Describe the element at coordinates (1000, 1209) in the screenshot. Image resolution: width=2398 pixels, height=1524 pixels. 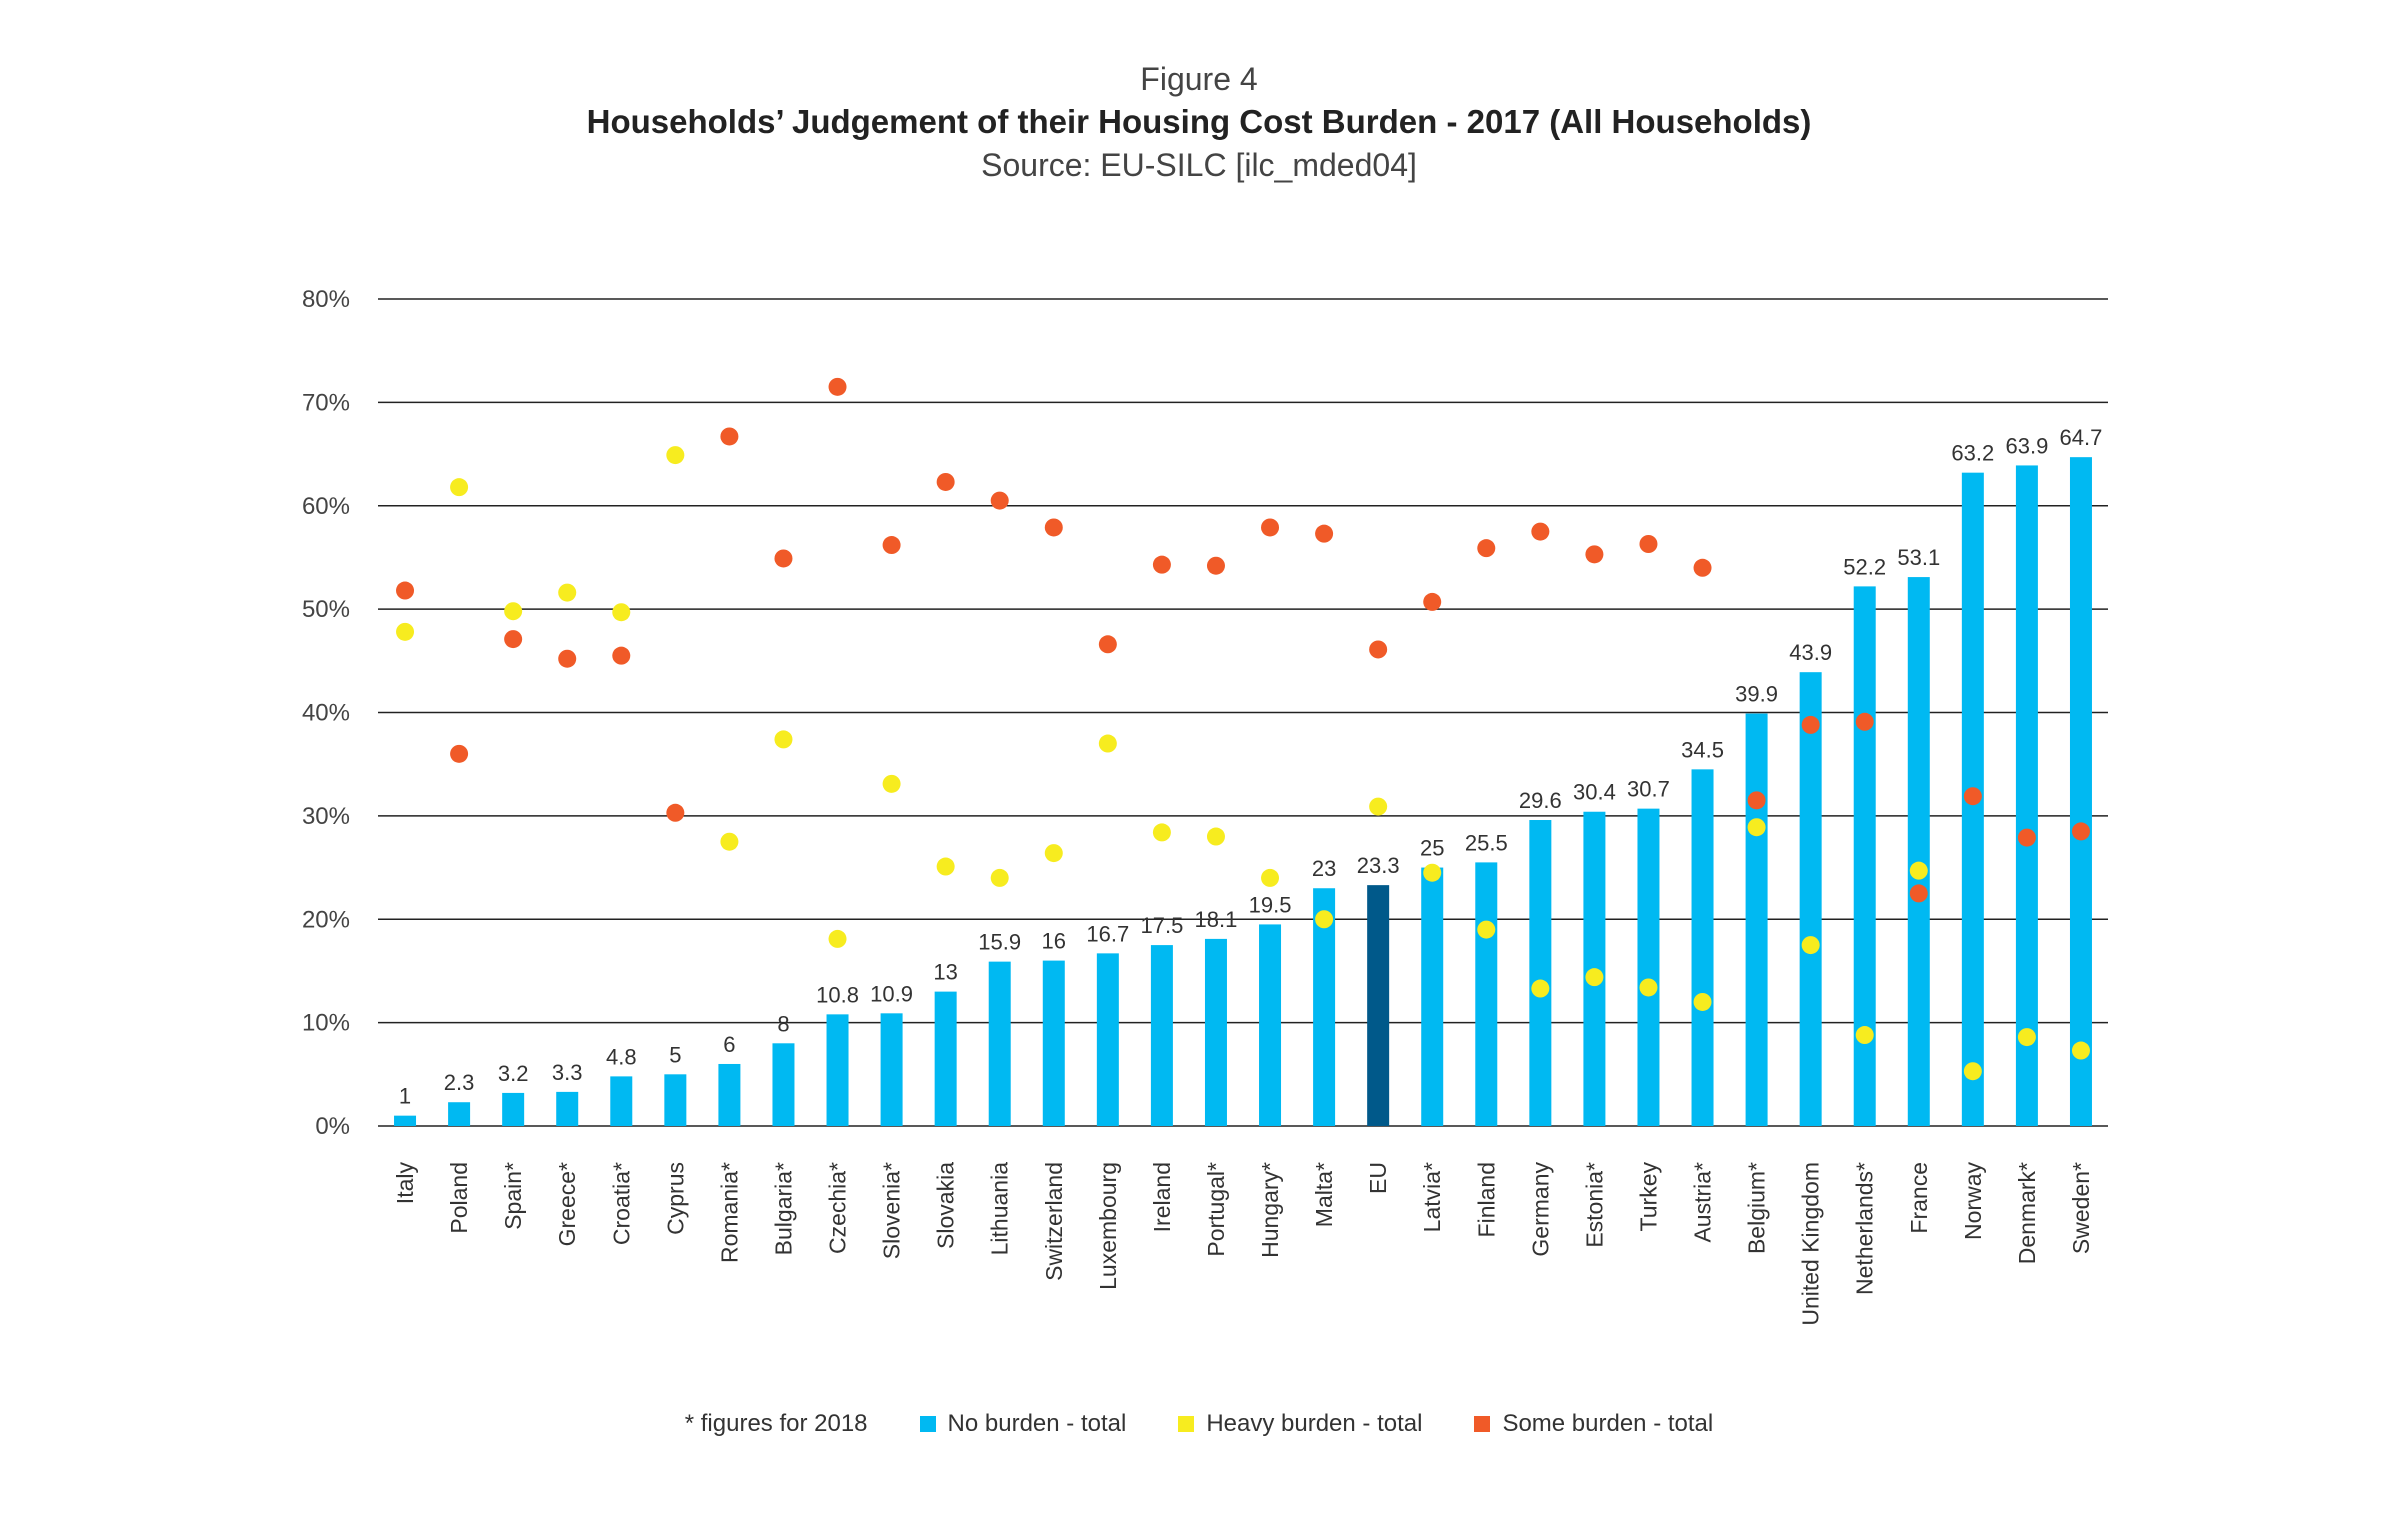
I see `x-category-label: Lithuania` at that location.